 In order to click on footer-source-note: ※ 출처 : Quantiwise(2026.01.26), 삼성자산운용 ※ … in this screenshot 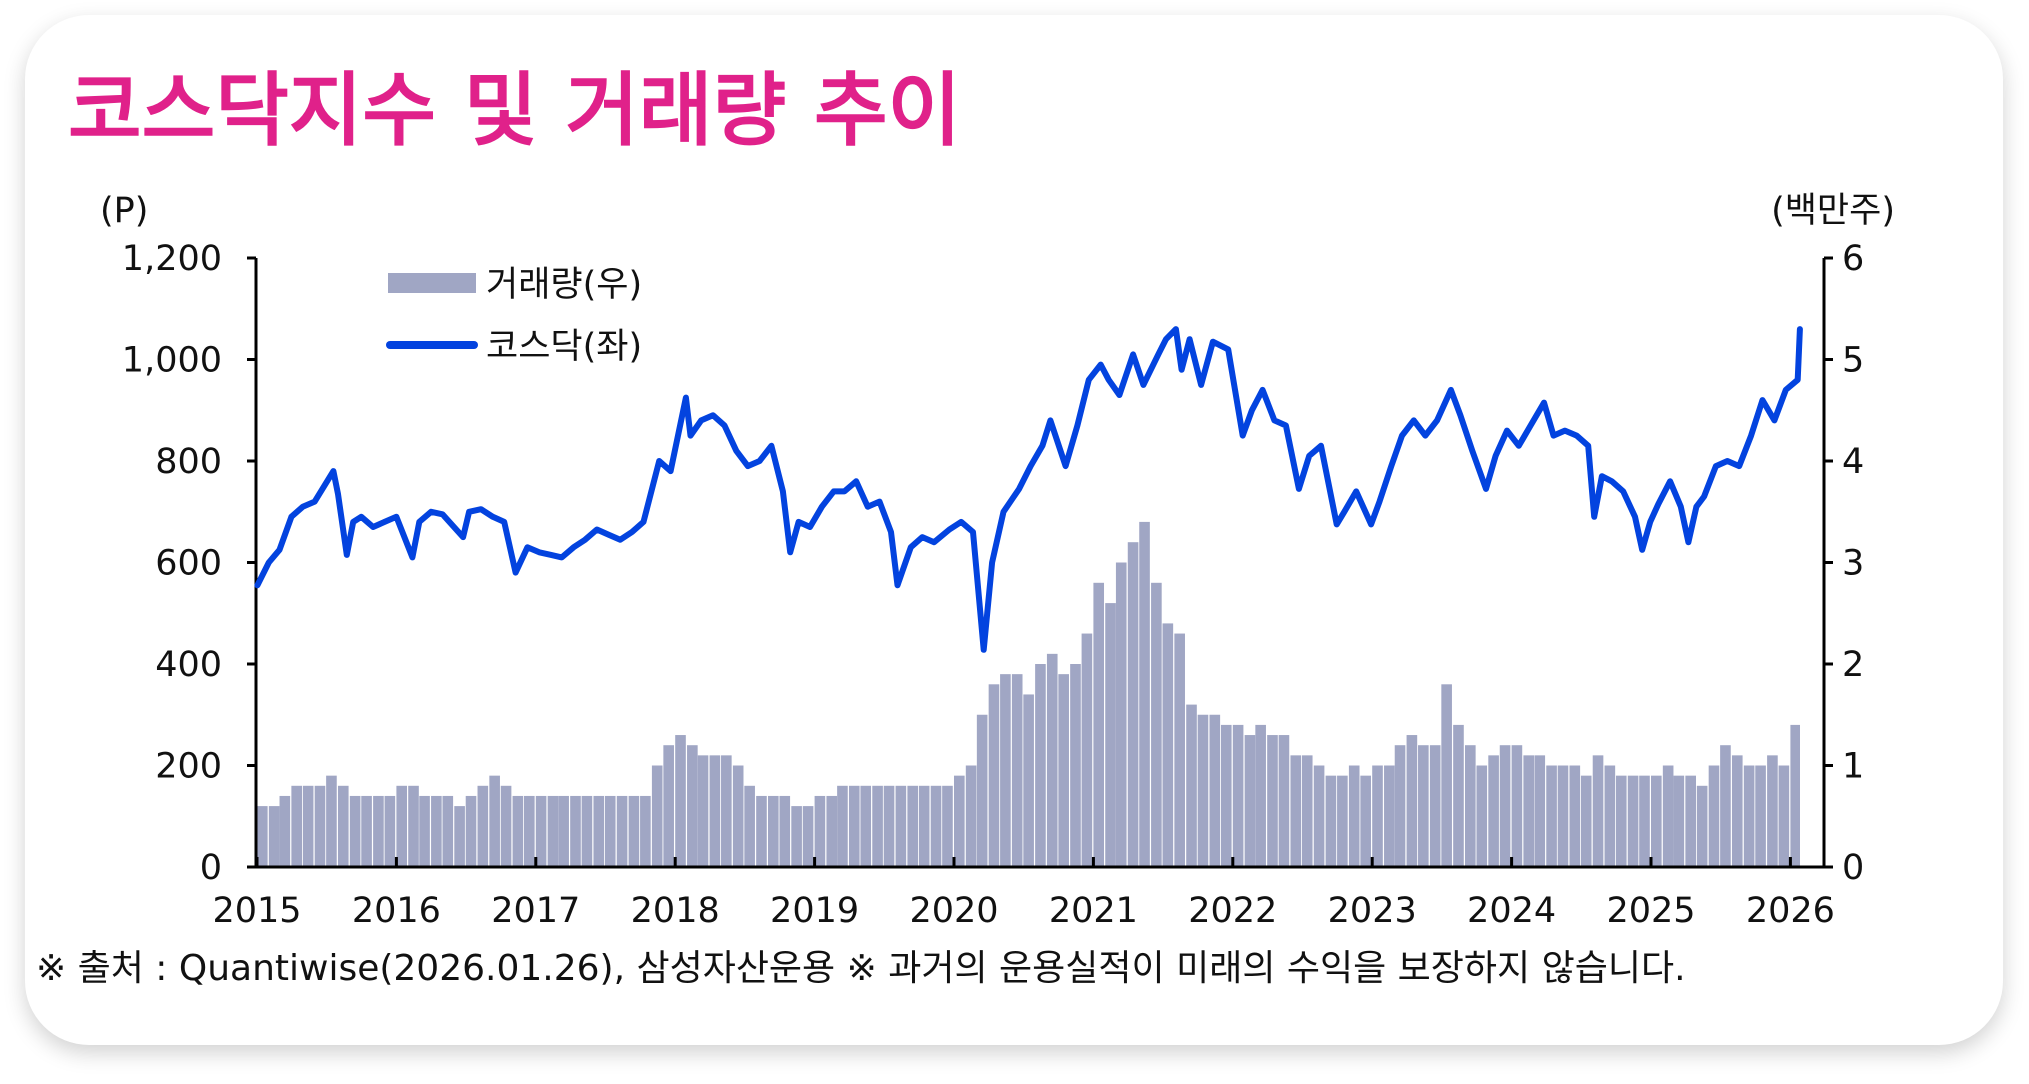, I will do `click(861, 968)`.